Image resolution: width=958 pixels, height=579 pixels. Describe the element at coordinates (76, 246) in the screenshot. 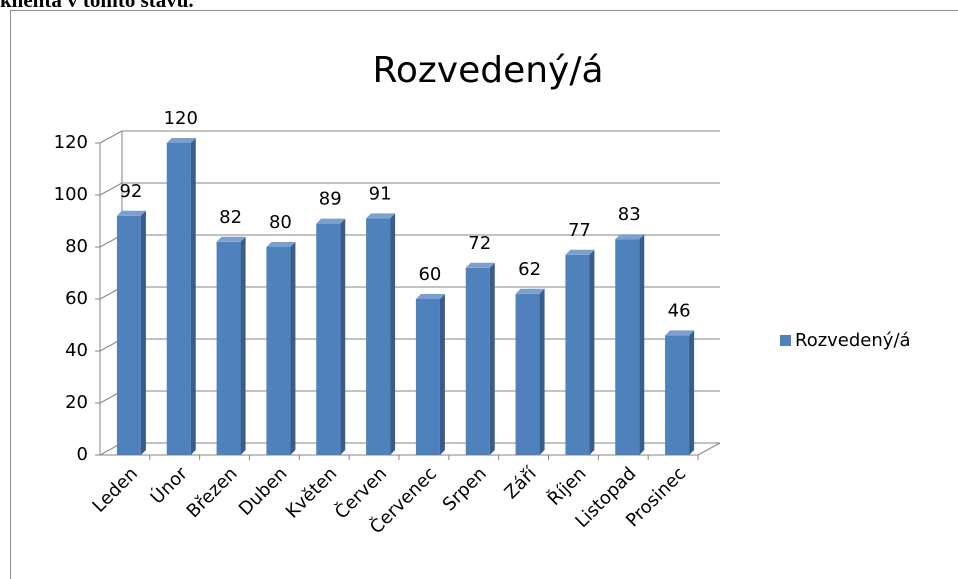

I see `y-tick-label: 80` at that location.